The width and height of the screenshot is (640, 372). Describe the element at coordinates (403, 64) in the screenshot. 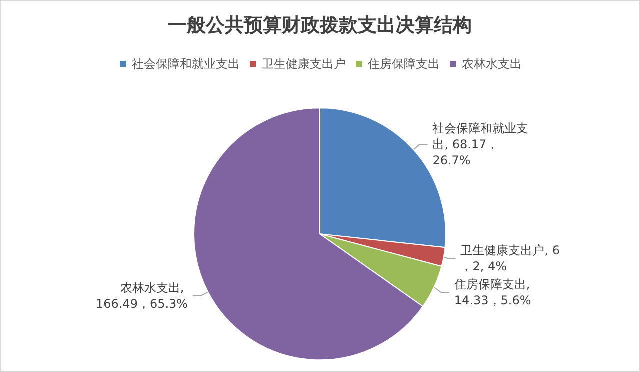

I see `legend-label: 住房保障支出` at that location.